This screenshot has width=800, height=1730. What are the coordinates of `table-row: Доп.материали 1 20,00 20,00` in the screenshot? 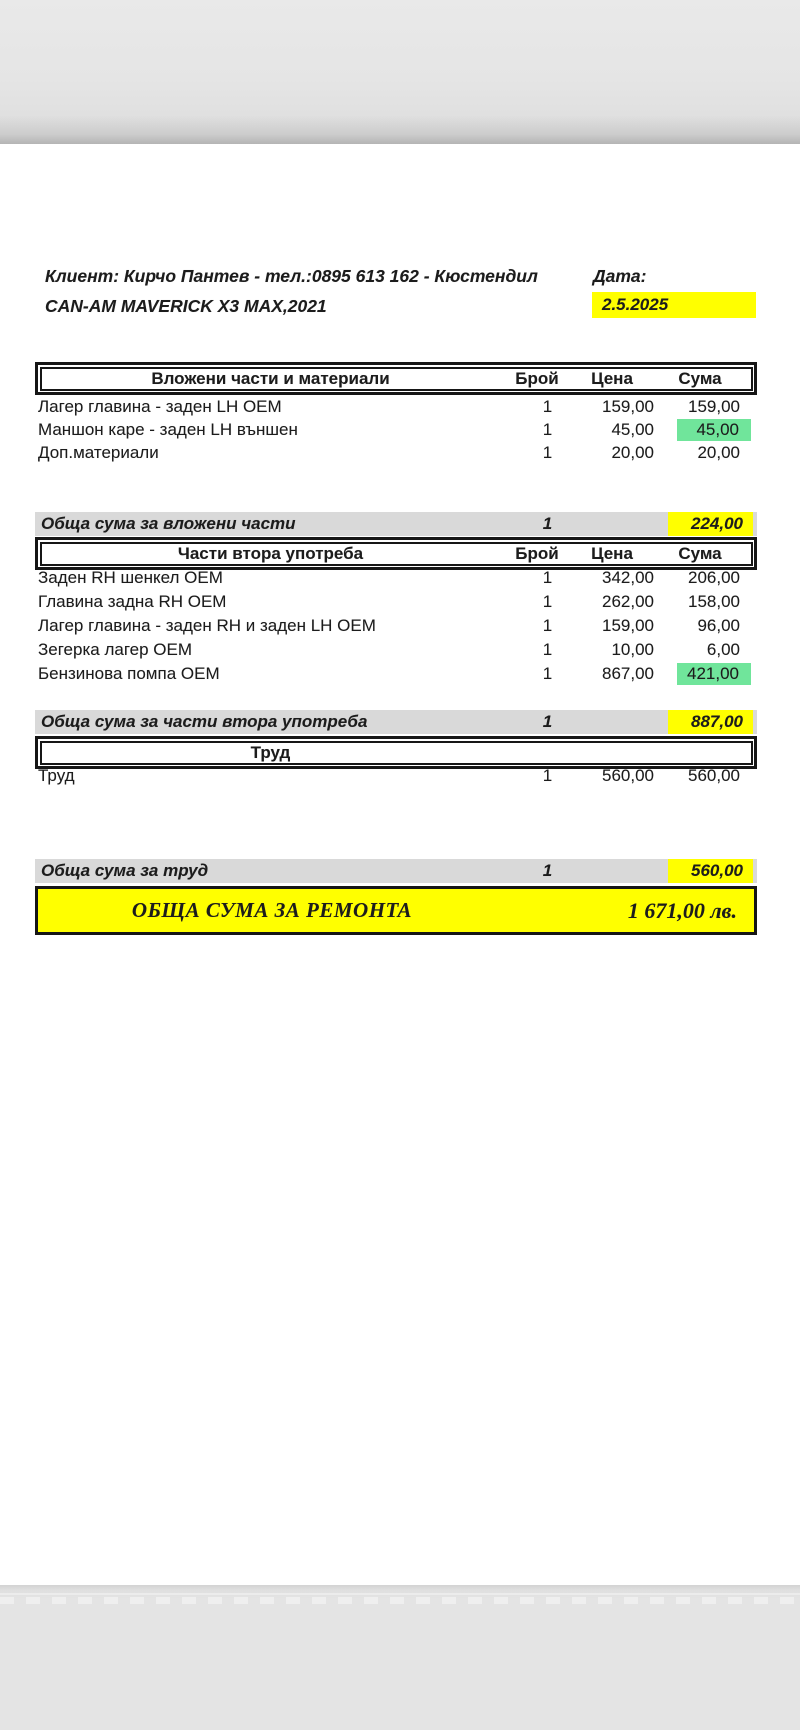 It's located at (396, 452).